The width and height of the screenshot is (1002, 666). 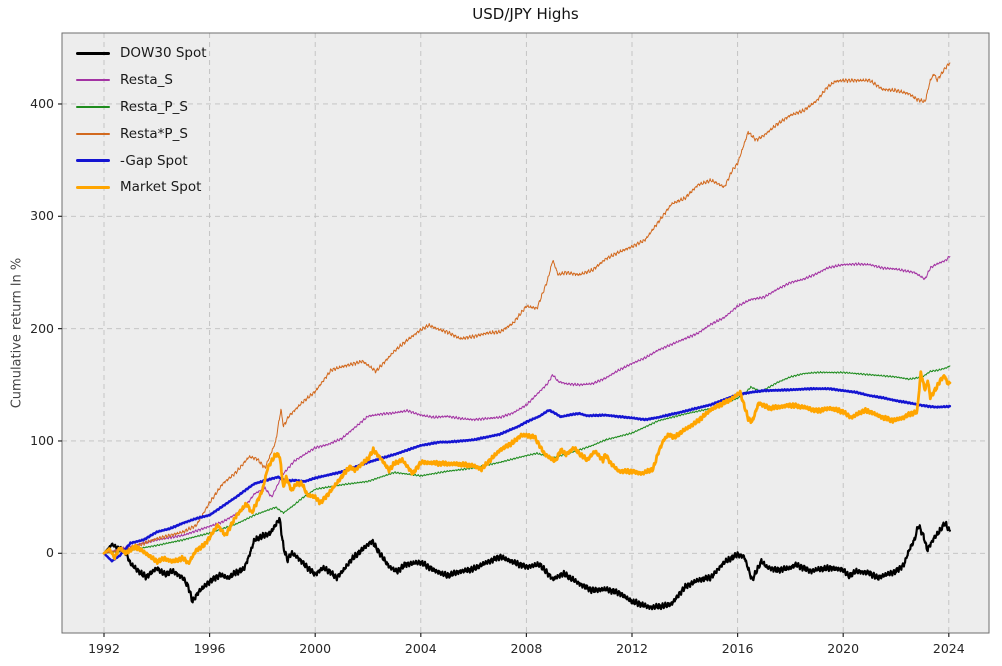 I want to click on x-tick-label: 2024, so click(x=948, y=648).